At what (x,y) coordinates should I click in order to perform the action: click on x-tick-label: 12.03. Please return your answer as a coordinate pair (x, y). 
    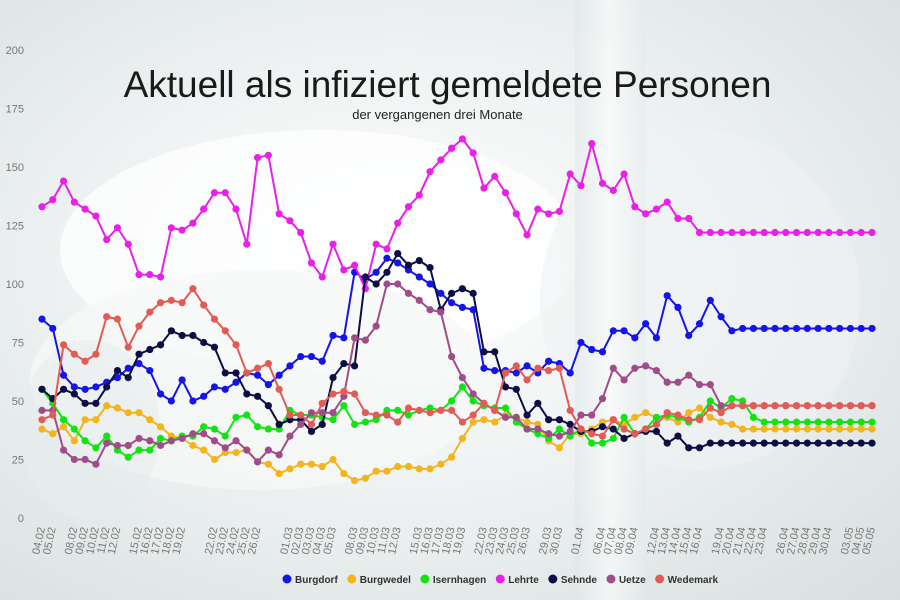
    Looking at the image, I should click on (394, 540).